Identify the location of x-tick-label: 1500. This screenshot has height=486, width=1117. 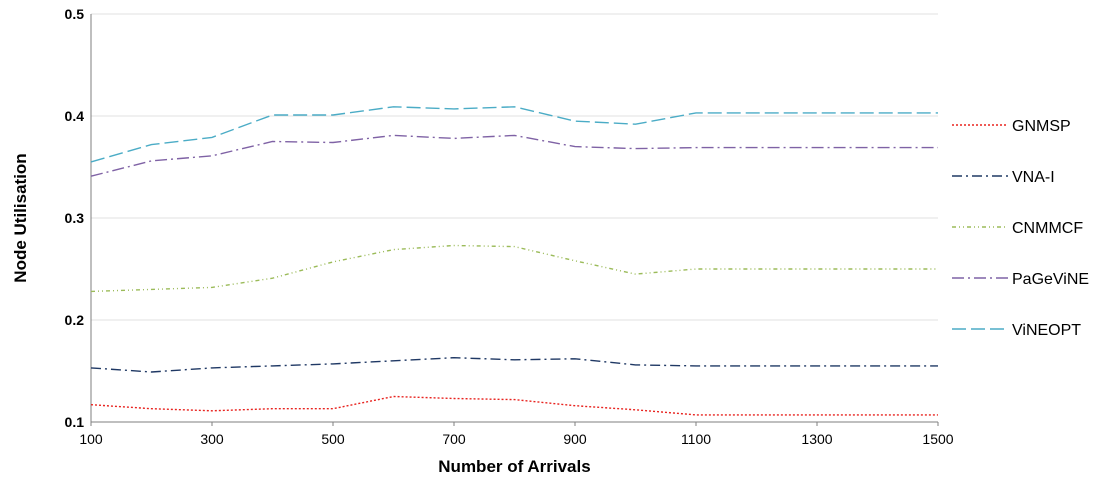
(937, 439).